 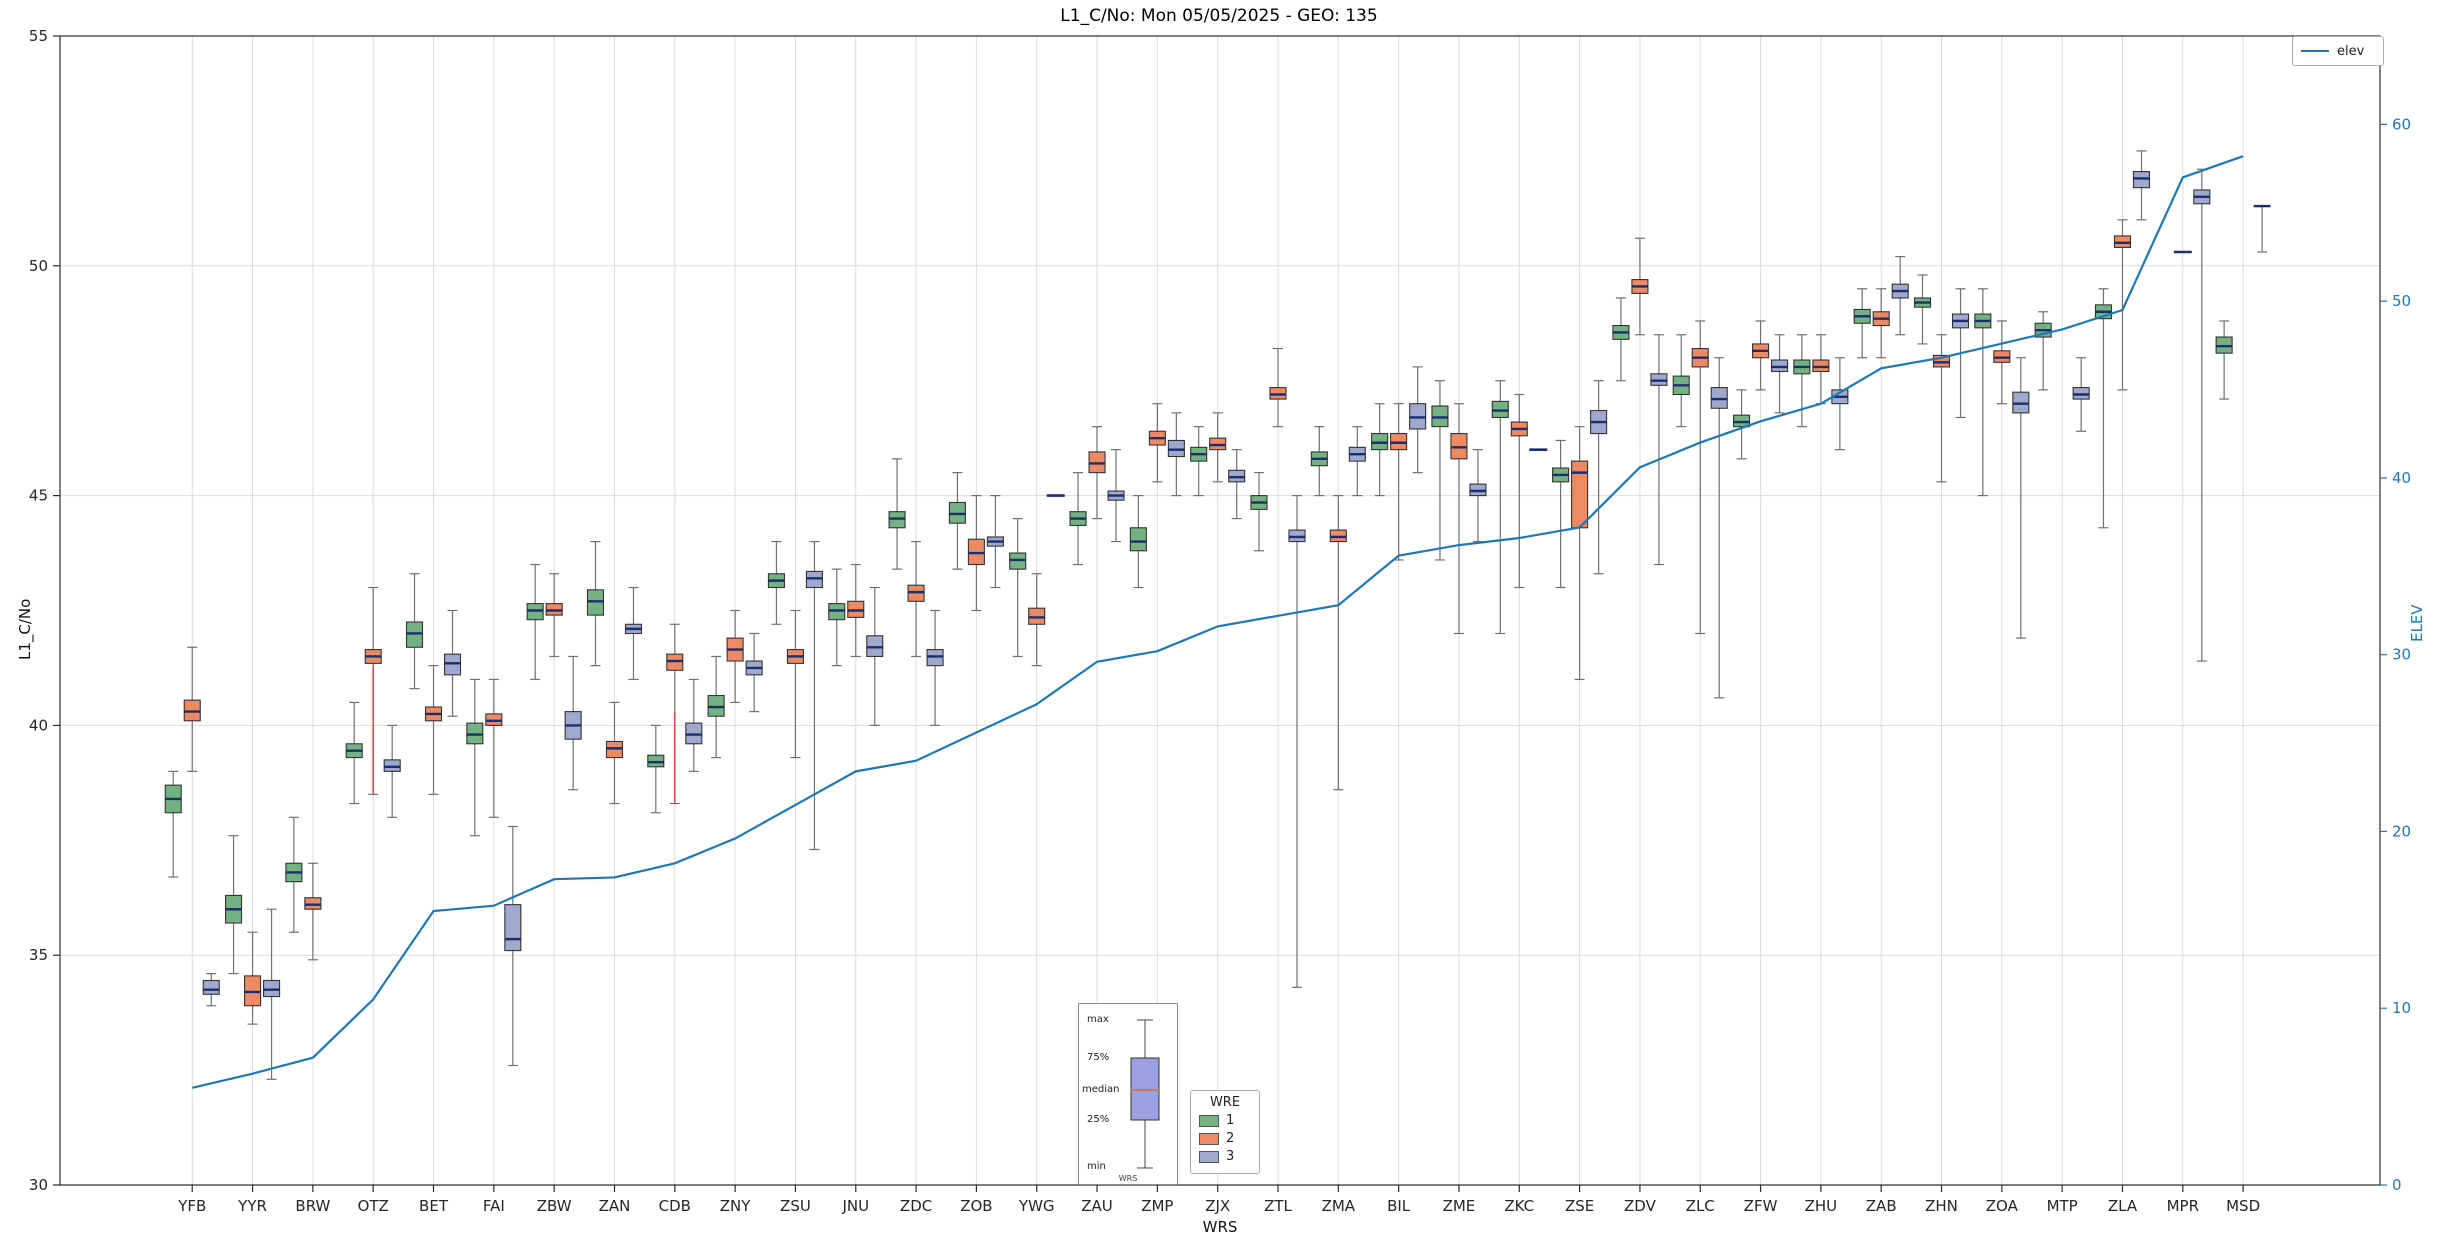 I want to click on legend-wre-item: 1, so click(x=1225, y=1120).